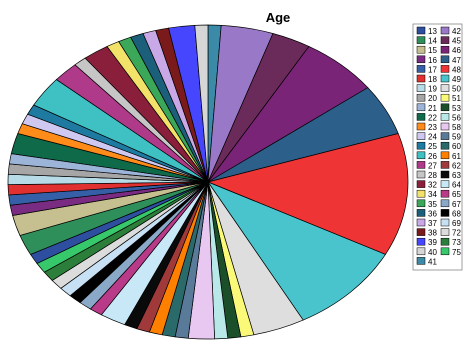 This screenshot has height=342, width=464. Describe the element at coordinates (456, 204) in the screenshot. I see `legend-label-67: 67` at that location.